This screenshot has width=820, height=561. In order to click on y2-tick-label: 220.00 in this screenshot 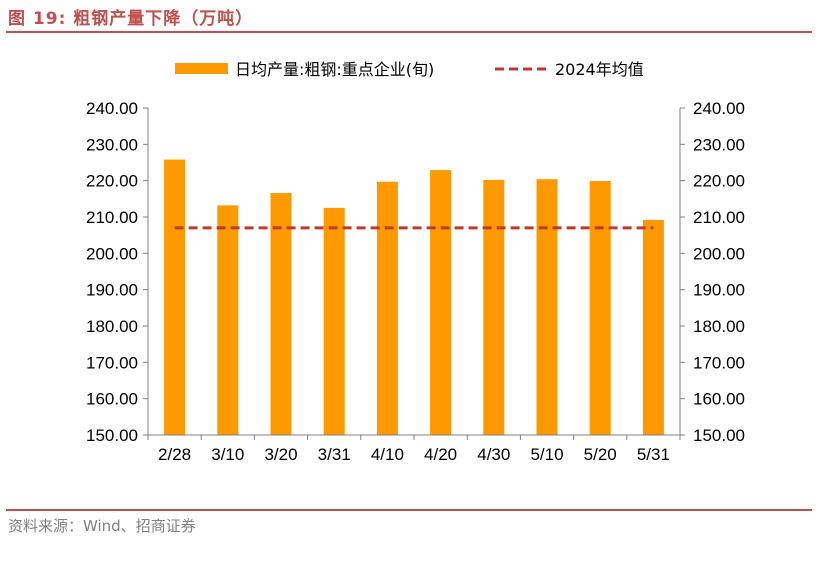, I will do `click(719, 181)`.